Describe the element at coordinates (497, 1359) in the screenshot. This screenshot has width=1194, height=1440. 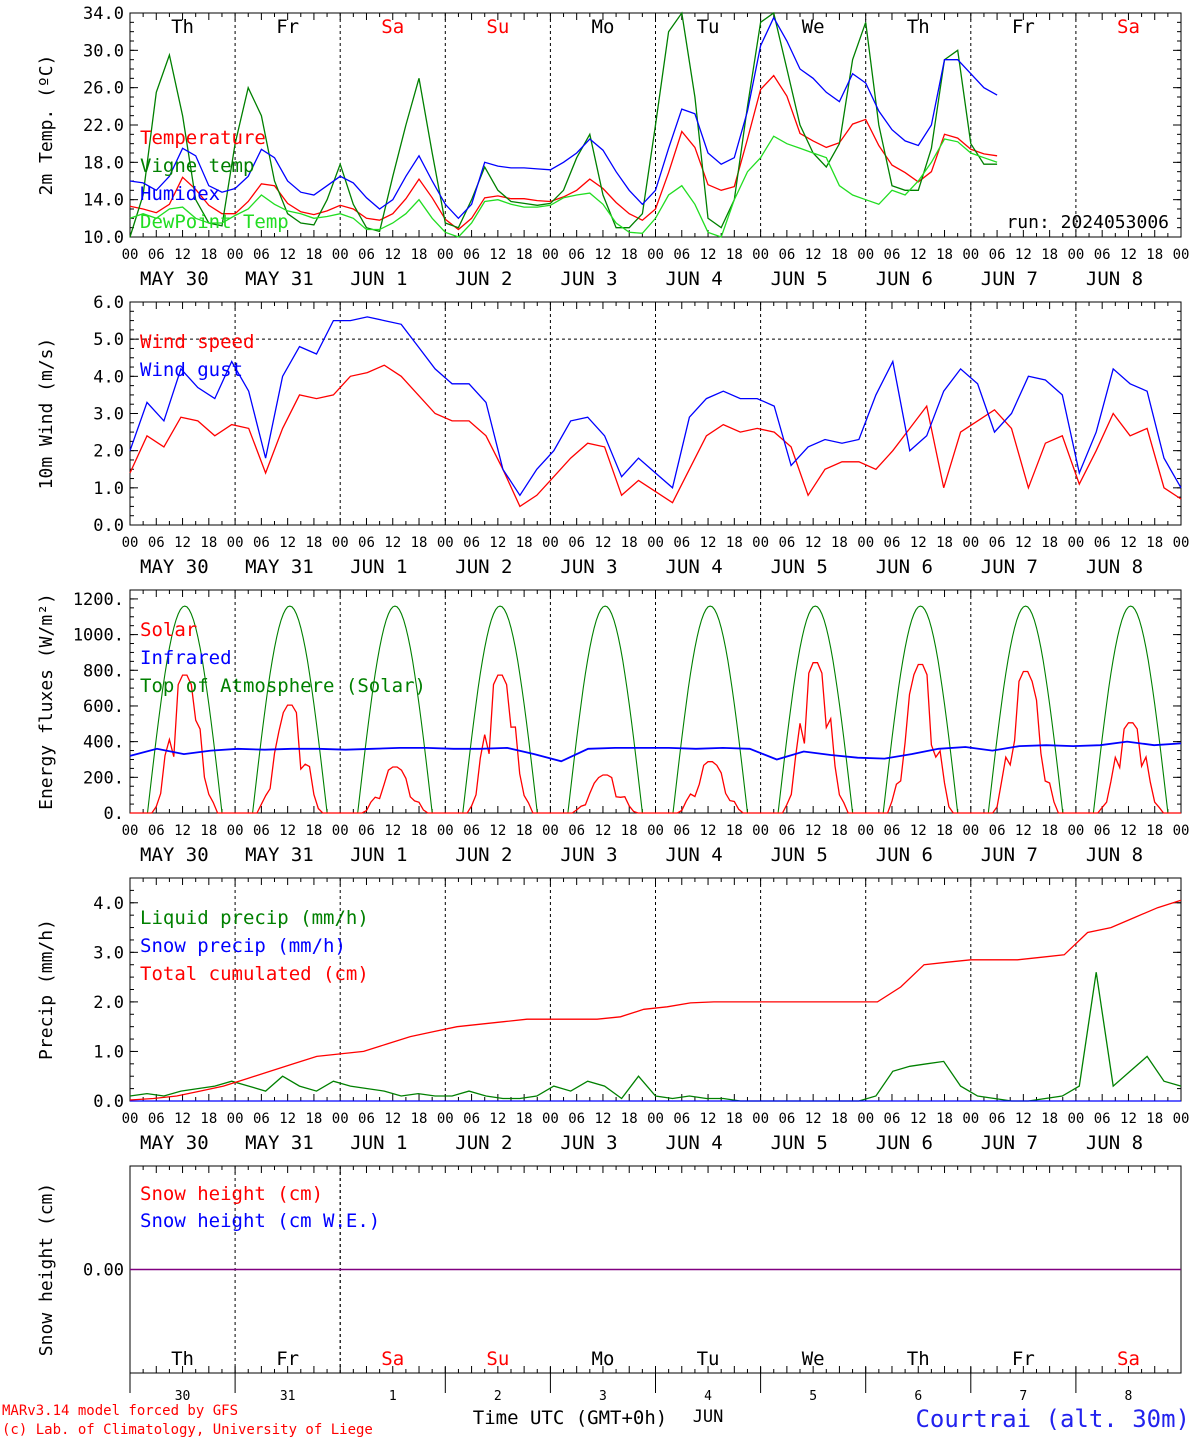
I see `day-label: Su` at that location.